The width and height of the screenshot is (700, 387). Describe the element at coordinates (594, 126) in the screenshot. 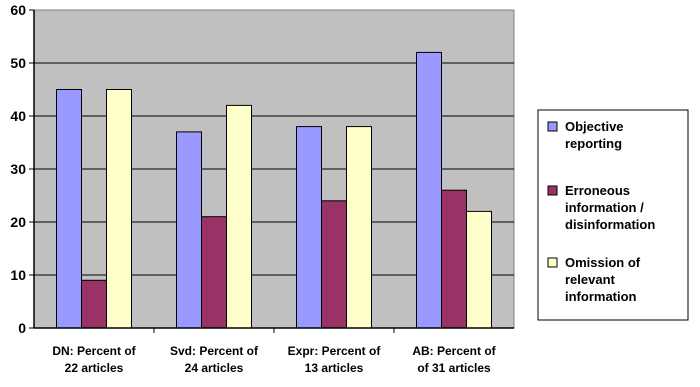

I see `legend-label-line: Objective` at that location.